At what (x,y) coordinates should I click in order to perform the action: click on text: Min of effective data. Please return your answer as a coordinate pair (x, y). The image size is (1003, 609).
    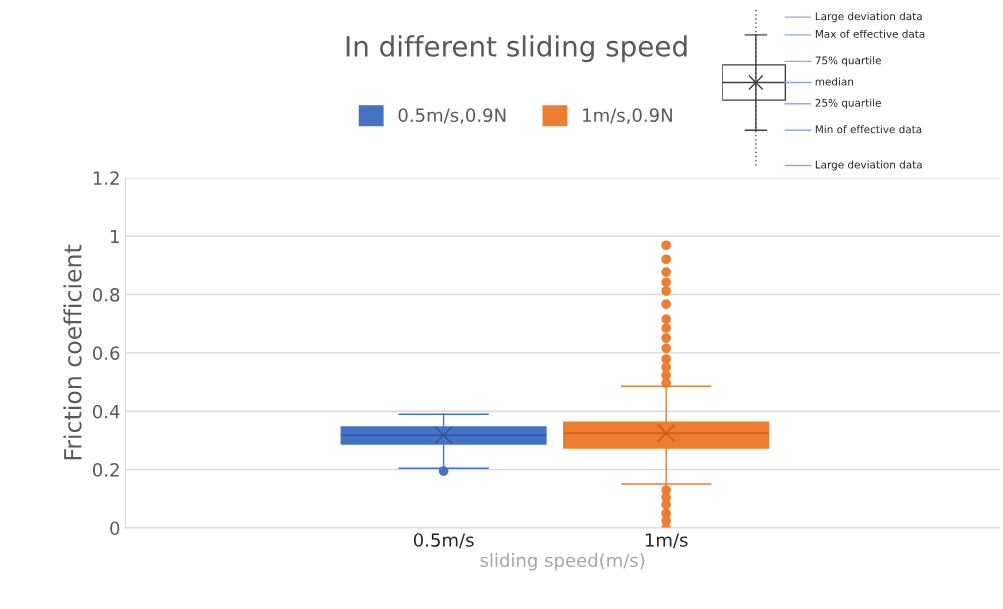
    Looking at the image, I should click on (868, 129).